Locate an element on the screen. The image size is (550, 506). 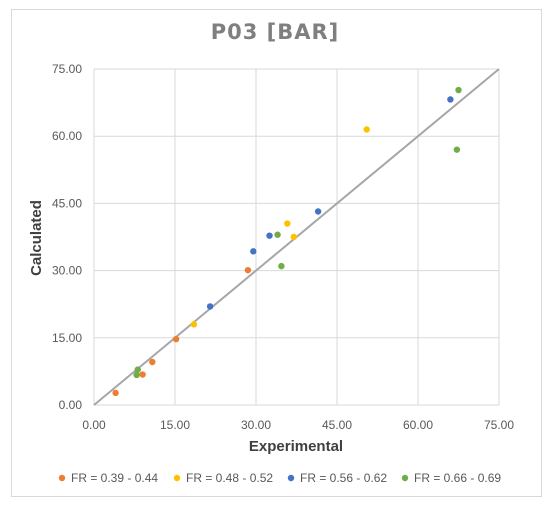
y-tick-label: 75.00 is located at coordinates (67, 69).